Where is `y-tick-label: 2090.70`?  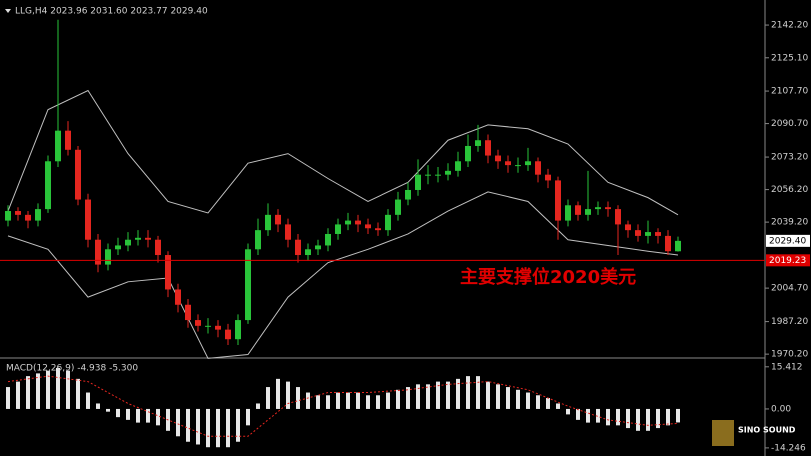
y-tick-label: 2090.70 is located at coordinates (789, 124).